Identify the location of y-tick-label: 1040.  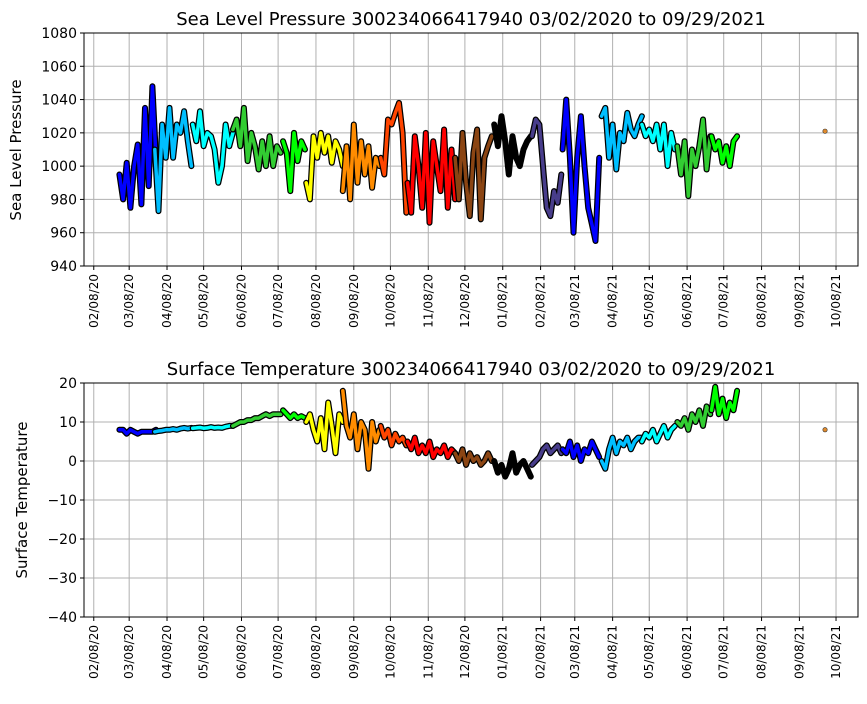
(59, 101).